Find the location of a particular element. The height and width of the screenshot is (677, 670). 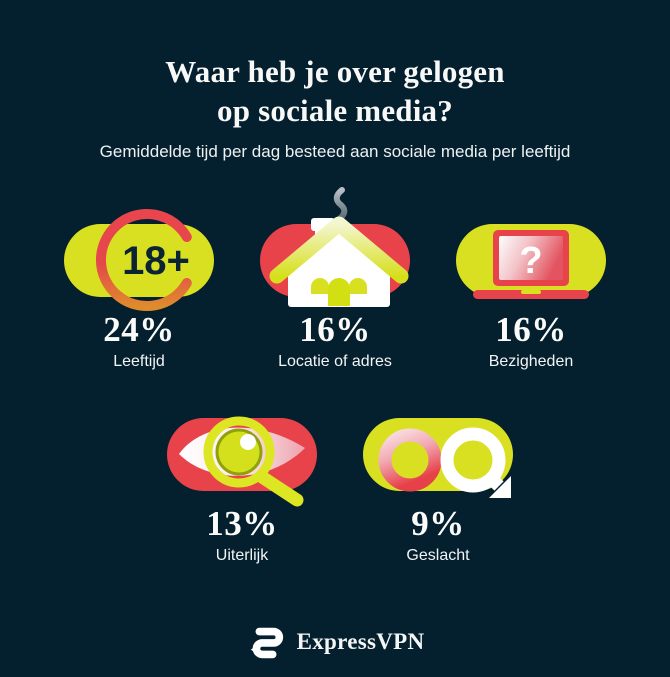

stat-label: Uiterlijk is located at coordinates (242, 555).